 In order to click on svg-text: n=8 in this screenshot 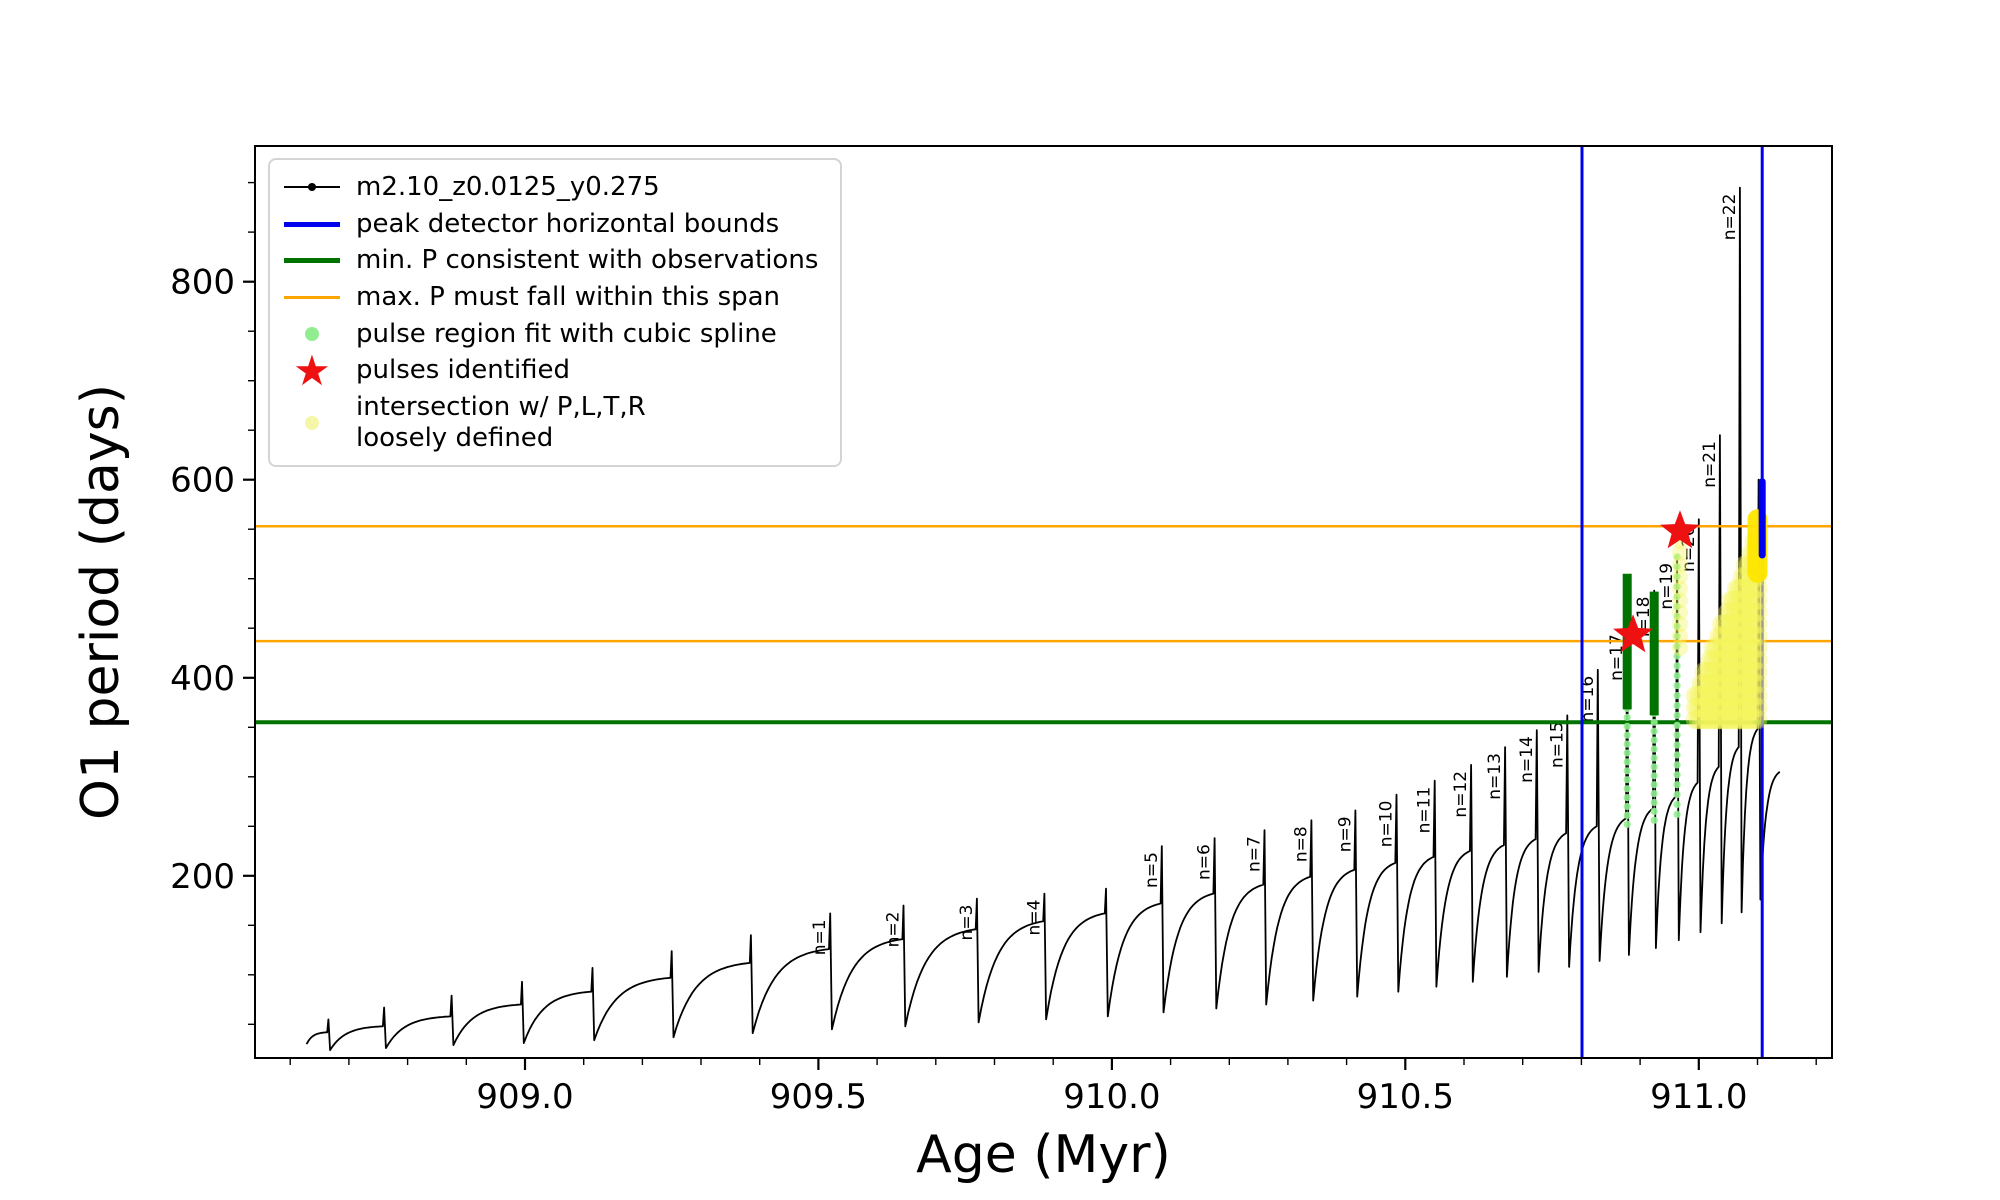, I will do `click(1301, 844)`.